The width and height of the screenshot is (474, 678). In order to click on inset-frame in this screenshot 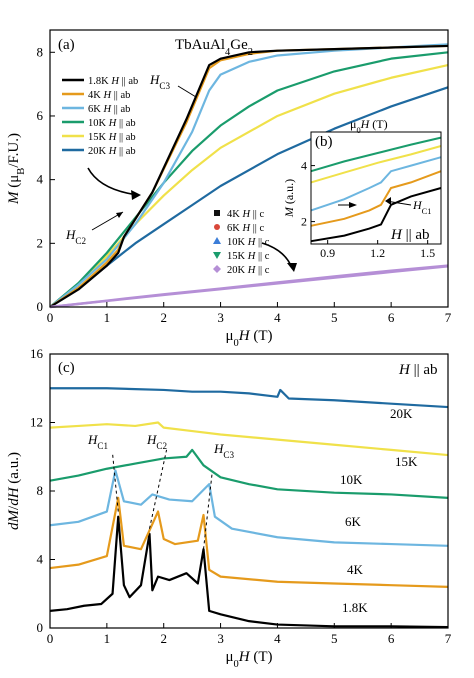, I will do `click(376, 188)`.